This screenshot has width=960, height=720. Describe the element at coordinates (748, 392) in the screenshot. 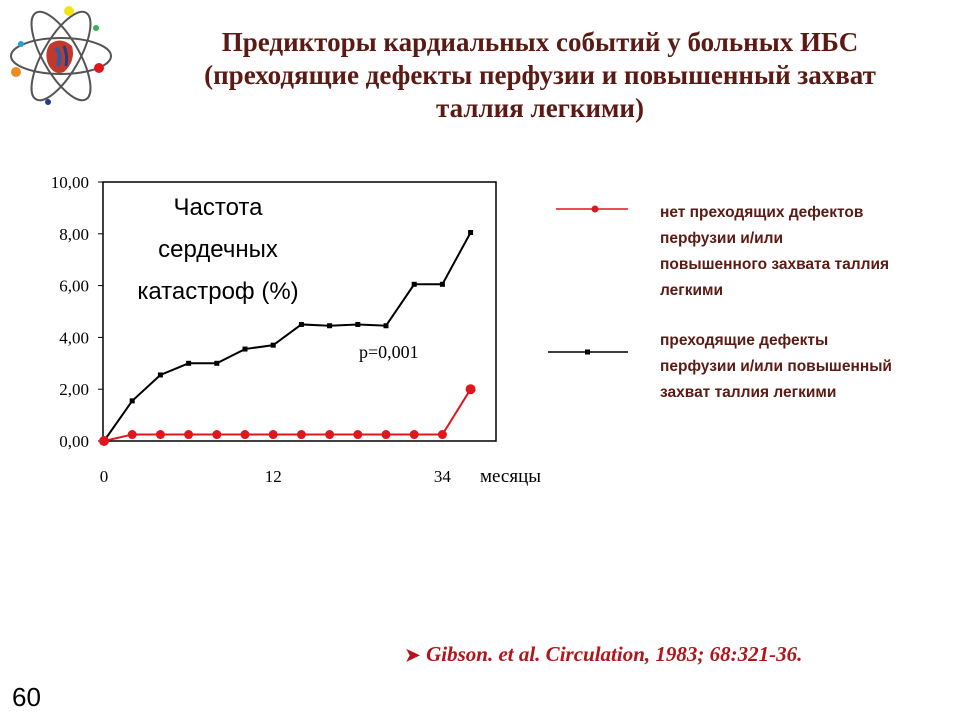

I see `legend-black-line-3: захват таллия легкими` at that location.